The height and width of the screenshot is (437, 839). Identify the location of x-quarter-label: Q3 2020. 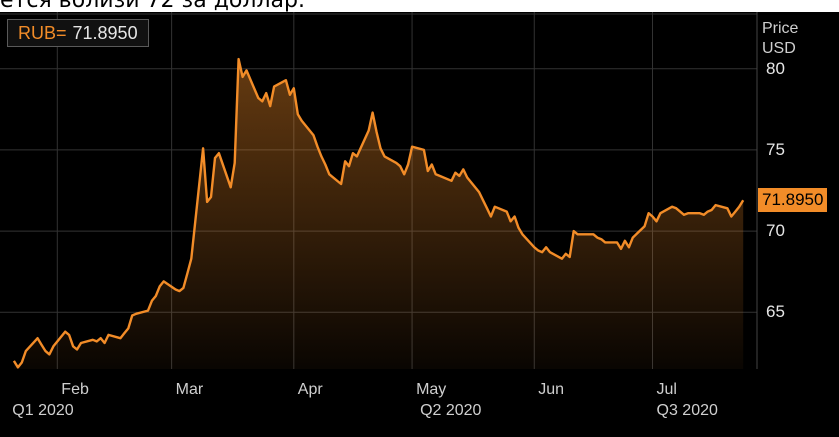
(687, 410).